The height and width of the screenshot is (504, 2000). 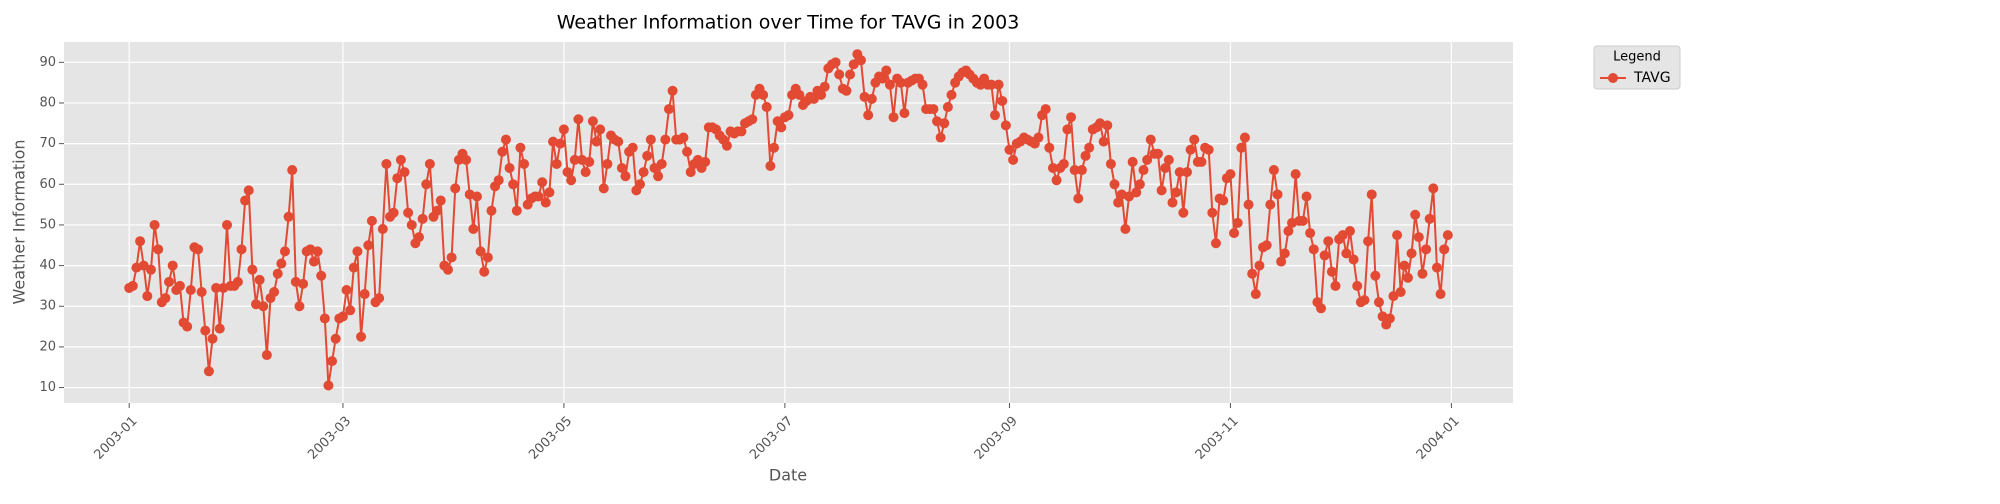 I want to click on y-axis-label: Weather Information, so click(x=19, y=221).